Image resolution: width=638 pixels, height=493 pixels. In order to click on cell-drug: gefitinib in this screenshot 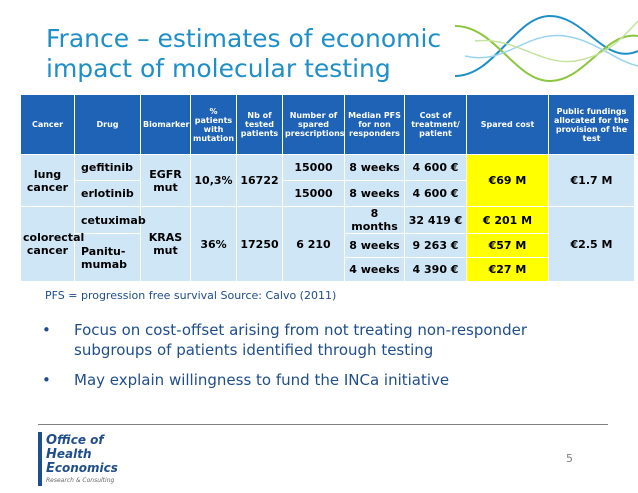, I will do `click(107, 167)`.